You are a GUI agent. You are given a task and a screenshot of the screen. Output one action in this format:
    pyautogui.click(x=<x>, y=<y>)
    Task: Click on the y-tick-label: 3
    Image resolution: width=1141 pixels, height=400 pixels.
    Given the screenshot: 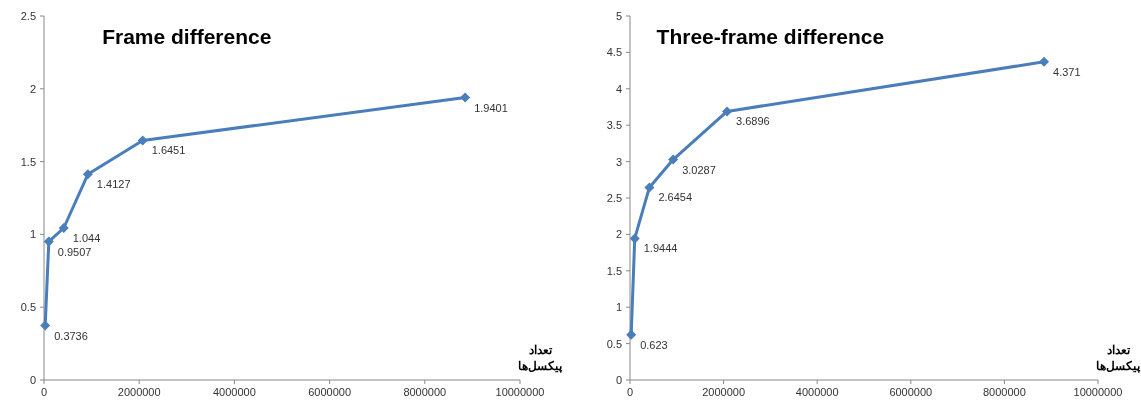 What is the action you would take?
    pyautogui.click(x=618, y=161)
    